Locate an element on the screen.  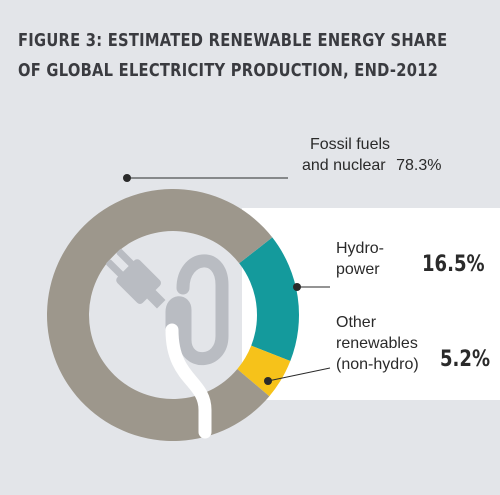
plug-cable is located at coordinates (197, 310).